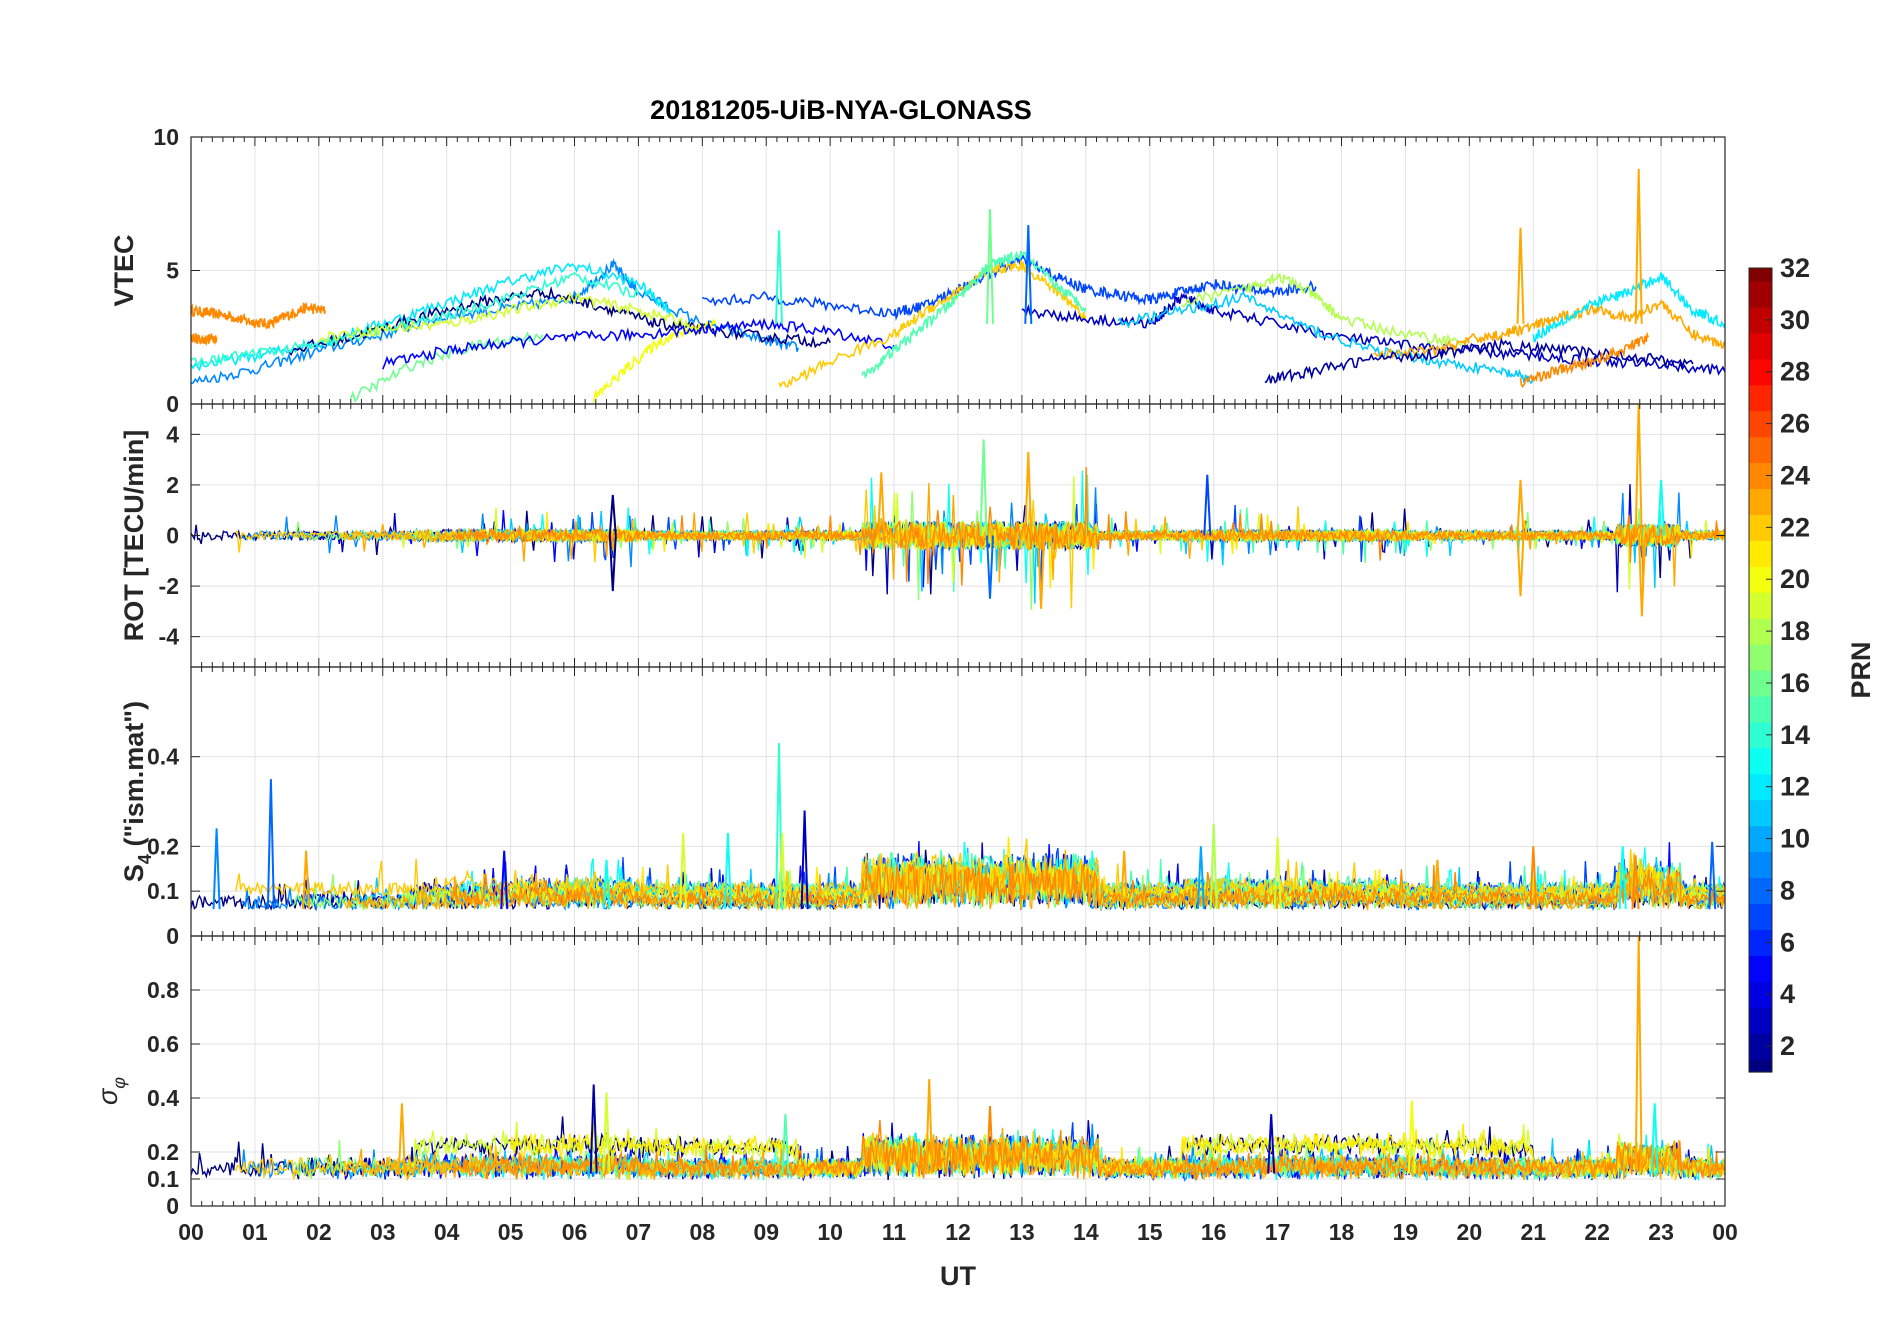 The image size is (1902, 1330). I want to click on colorbar-tick-label: 18, so click(1795, 631).